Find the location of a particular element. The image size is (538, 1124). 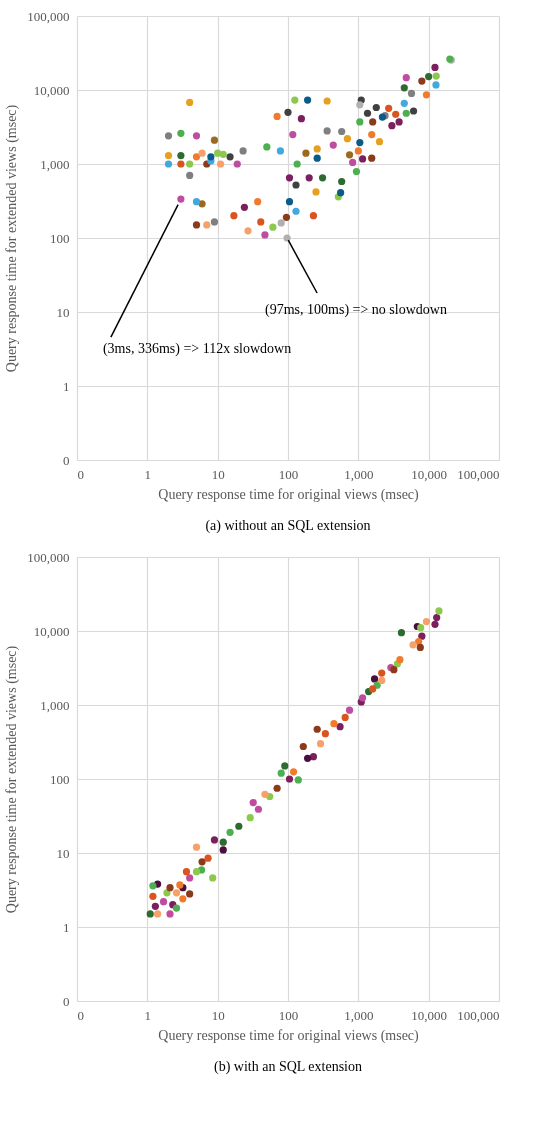

text: (a) without an SQL extension is located at coordinates (288, 526).